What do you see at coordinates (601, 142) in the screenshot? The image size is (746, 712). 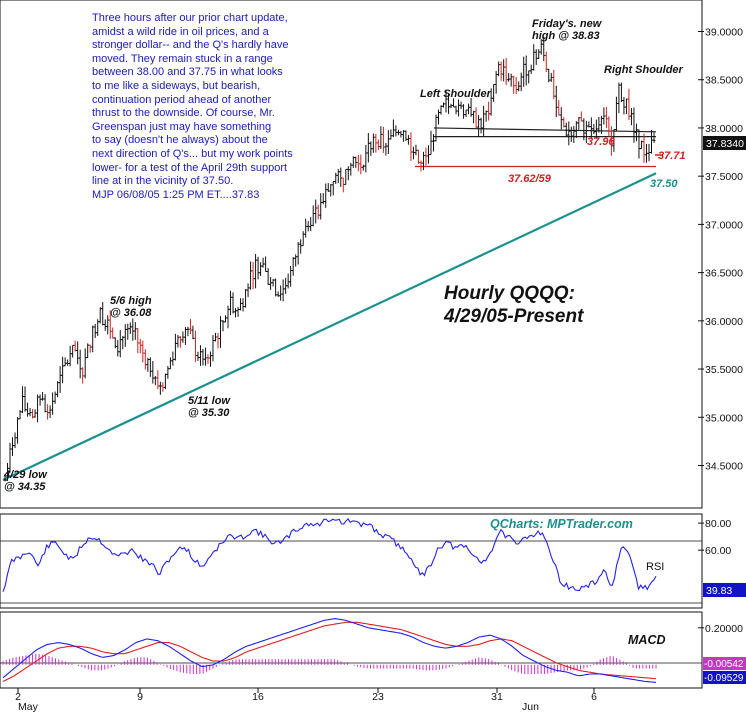 I see `annotation-label: 37.96` at bounding box center [601, 142].